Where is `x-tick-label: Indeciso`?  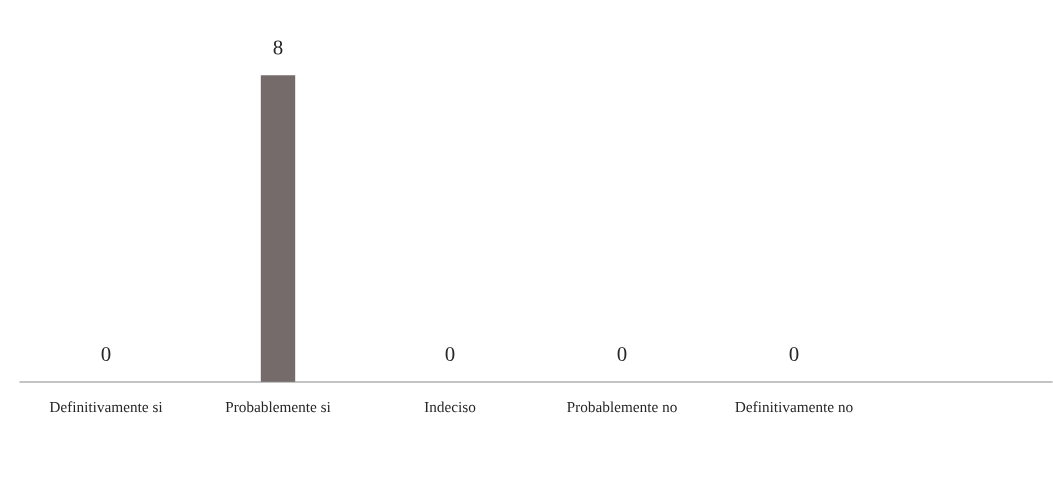 x-tick-label: Indeciso is located at coordinates (450, 407).